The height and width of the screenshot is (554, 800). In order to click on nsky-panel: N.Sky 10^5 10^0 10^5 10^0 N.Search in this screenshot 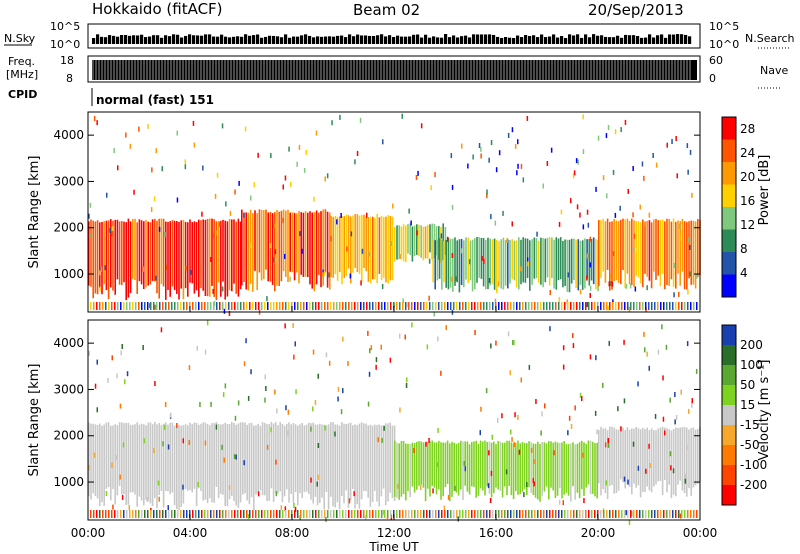, I will do `click(399, 35)`.